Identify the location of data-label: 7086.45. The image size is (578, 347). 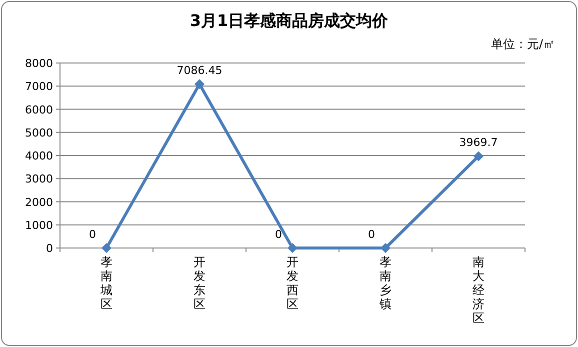
(199, 71).